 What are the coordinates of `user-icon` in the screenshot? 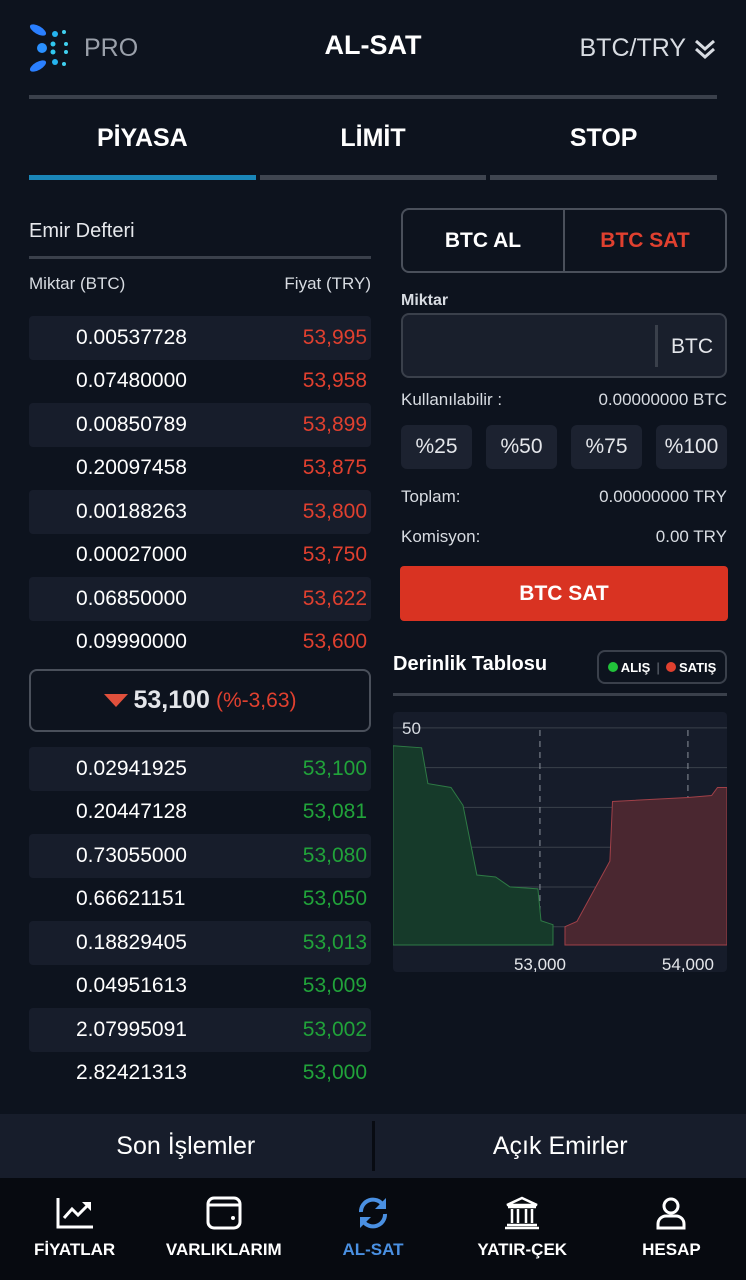 It's located at (671, 1213).